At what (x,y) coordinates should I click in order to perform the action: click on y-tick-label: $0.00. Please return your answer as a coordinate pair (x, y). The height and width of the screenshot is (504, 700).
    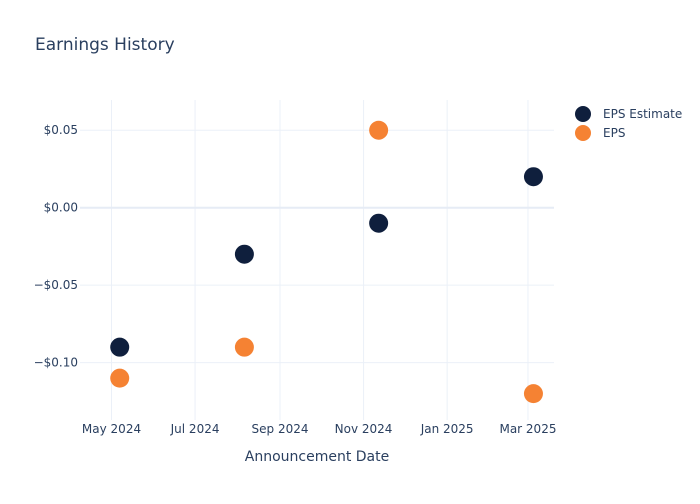
    Looking at the image, I should click on (61, 208).